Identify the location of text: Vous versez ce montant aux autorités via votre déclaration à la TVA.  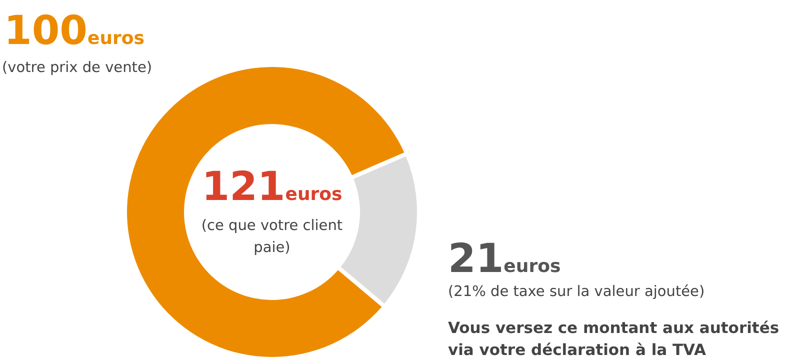
(614, 339).